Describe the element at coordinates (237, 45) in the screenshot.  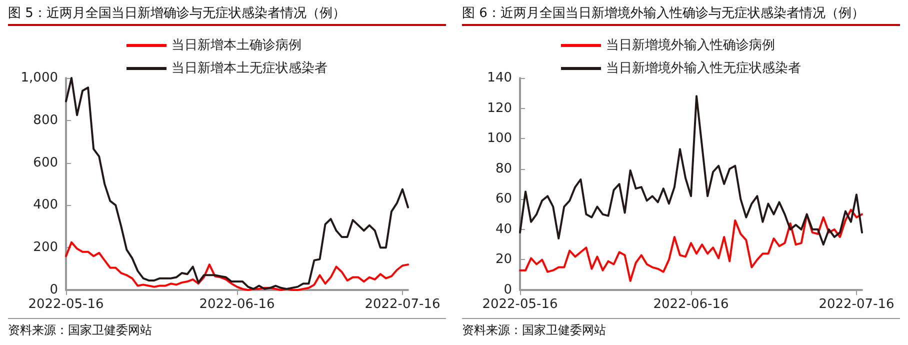
I see `legend-label: 当日新增本土确诊病例` at that location.